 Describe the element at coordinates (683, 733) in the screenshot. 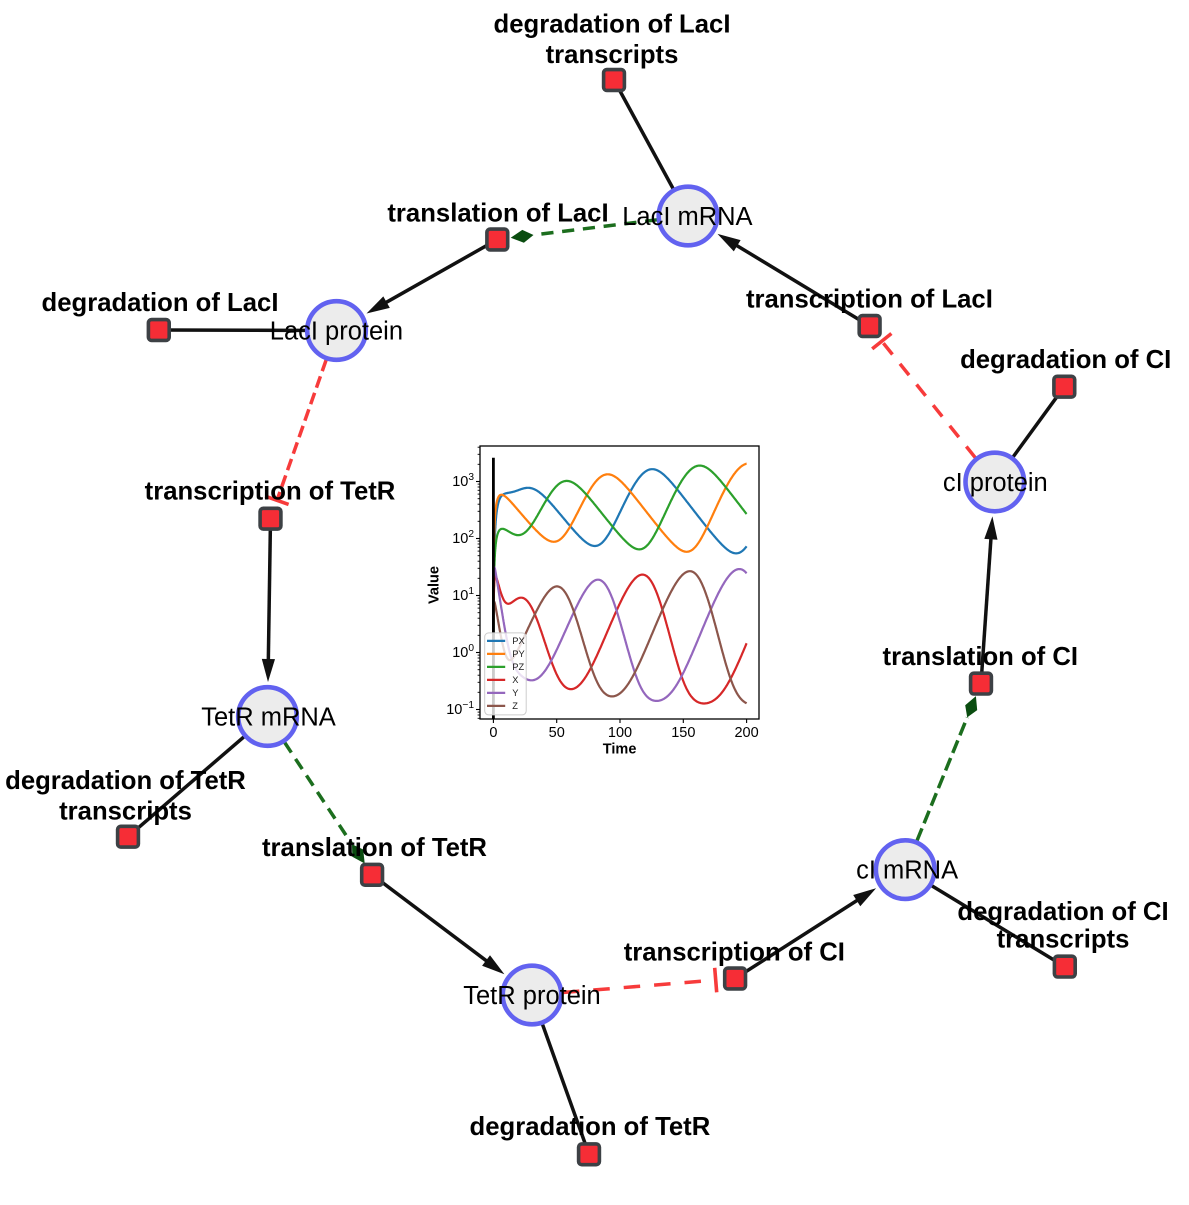

I see `svg-text: 150` at that location.